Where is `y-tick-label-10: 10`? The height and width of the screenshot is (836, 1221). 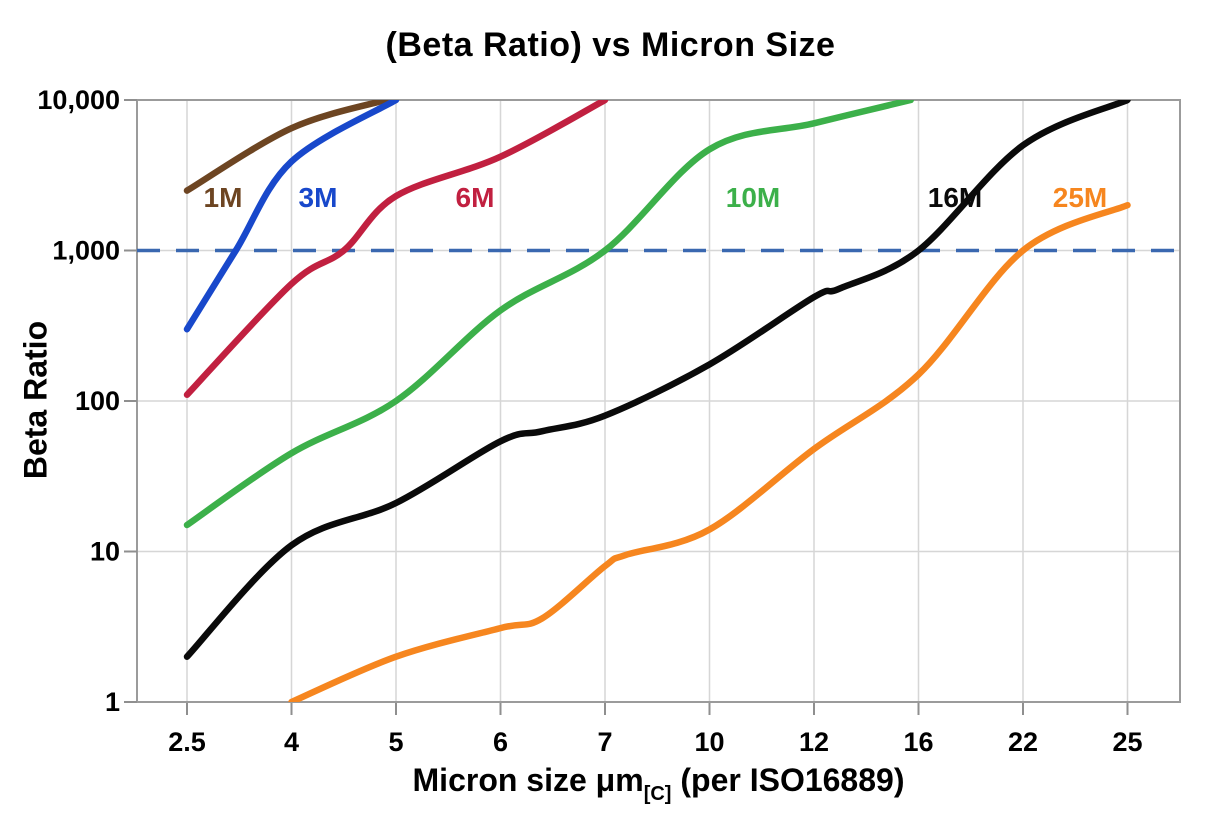 y-tick-label-10: 10 is located at coordinates (105, 552).